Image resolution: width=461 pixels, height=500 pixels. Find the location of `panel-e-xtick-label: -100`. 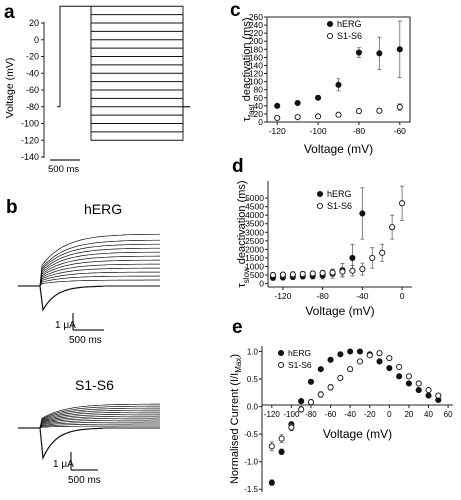

panel-e-xtick-label: -100 is located at coordinates (291, 414).